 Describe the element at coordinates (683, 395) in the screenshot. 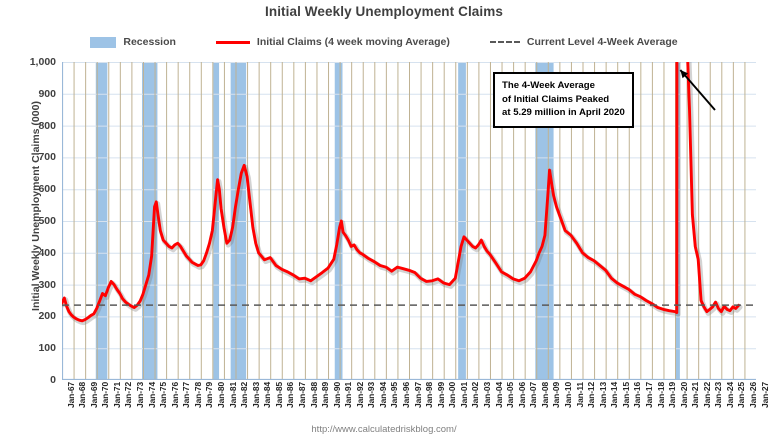

I see `x-tick-label: Jan-20` at that location.